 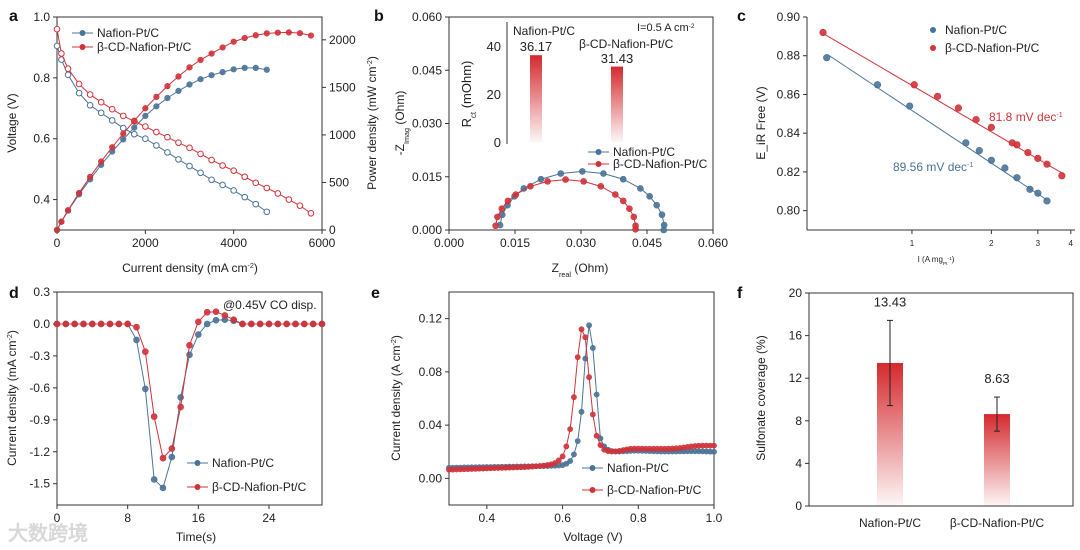 What do you see at coordinates (796, 293) in the screenshot?
I see `y-tick-label: 20` at bounding box center [796, 293].